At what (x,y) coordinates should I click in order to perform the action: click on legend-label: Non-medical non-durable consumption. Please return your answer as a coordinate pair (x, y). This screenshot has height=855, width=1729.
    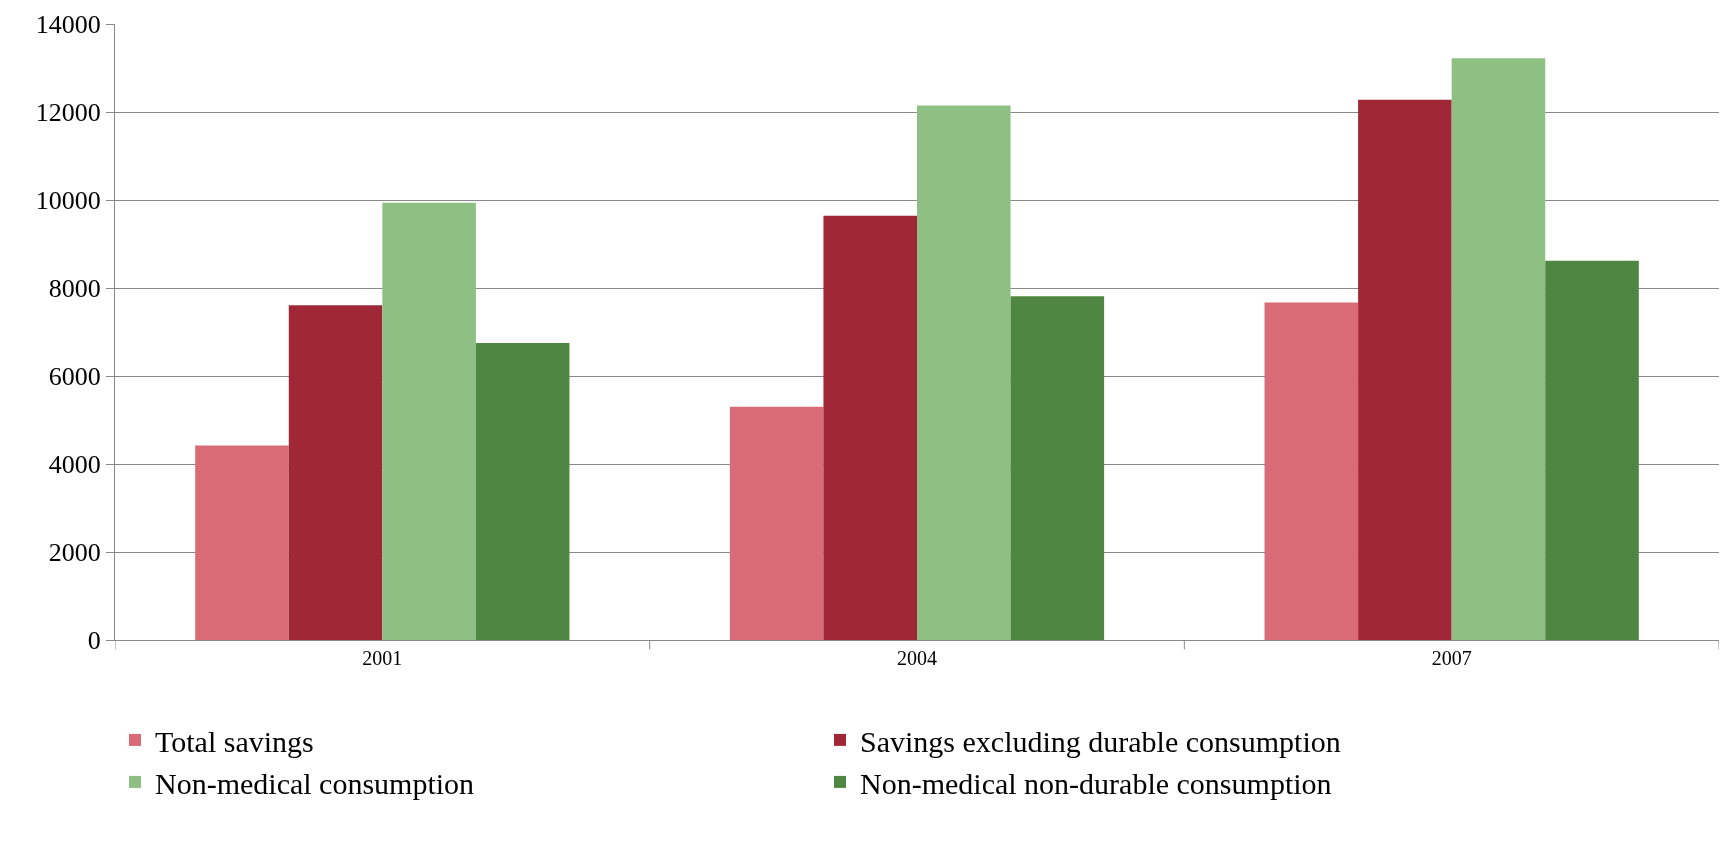
    Looking at the image, I should click on (1096, 783).